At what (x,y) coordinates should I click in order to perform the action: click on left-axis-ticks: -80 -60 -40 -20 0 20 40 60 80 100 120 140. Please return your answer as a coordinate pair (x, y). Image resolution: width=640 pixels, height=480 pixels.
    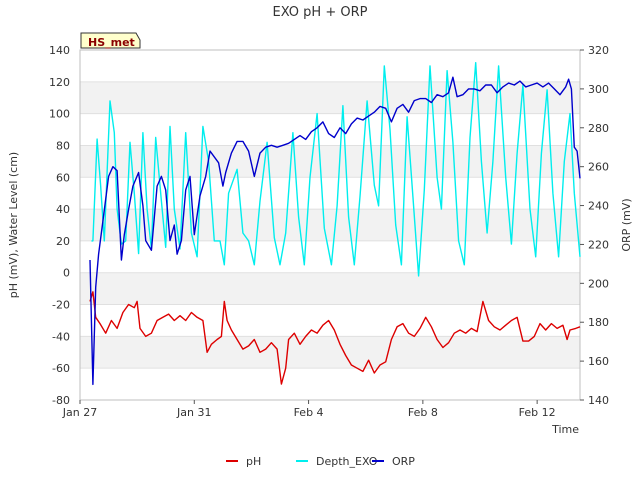
    Looking at the image, I should click on (59, 225).